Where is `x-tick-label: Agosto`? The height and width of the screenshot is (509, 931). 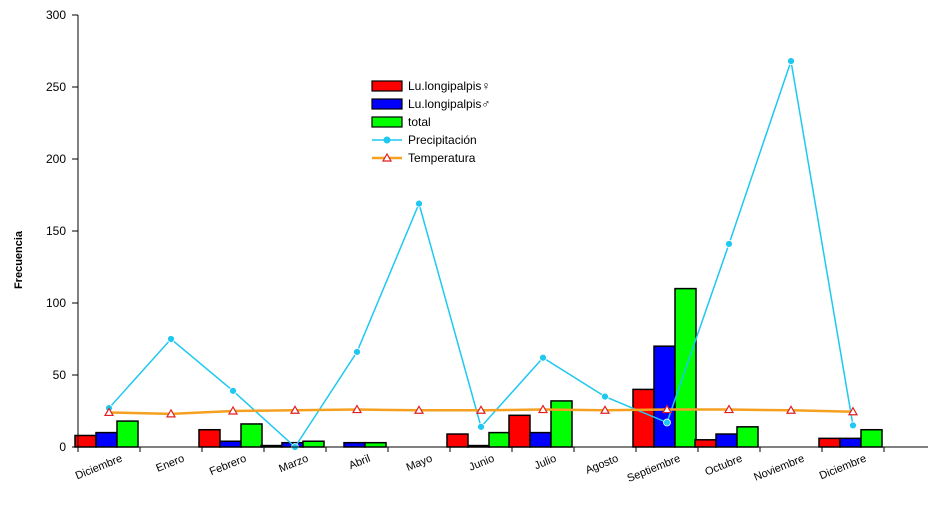 x-tick-label: Agosto is located at coordinates (602, 465).